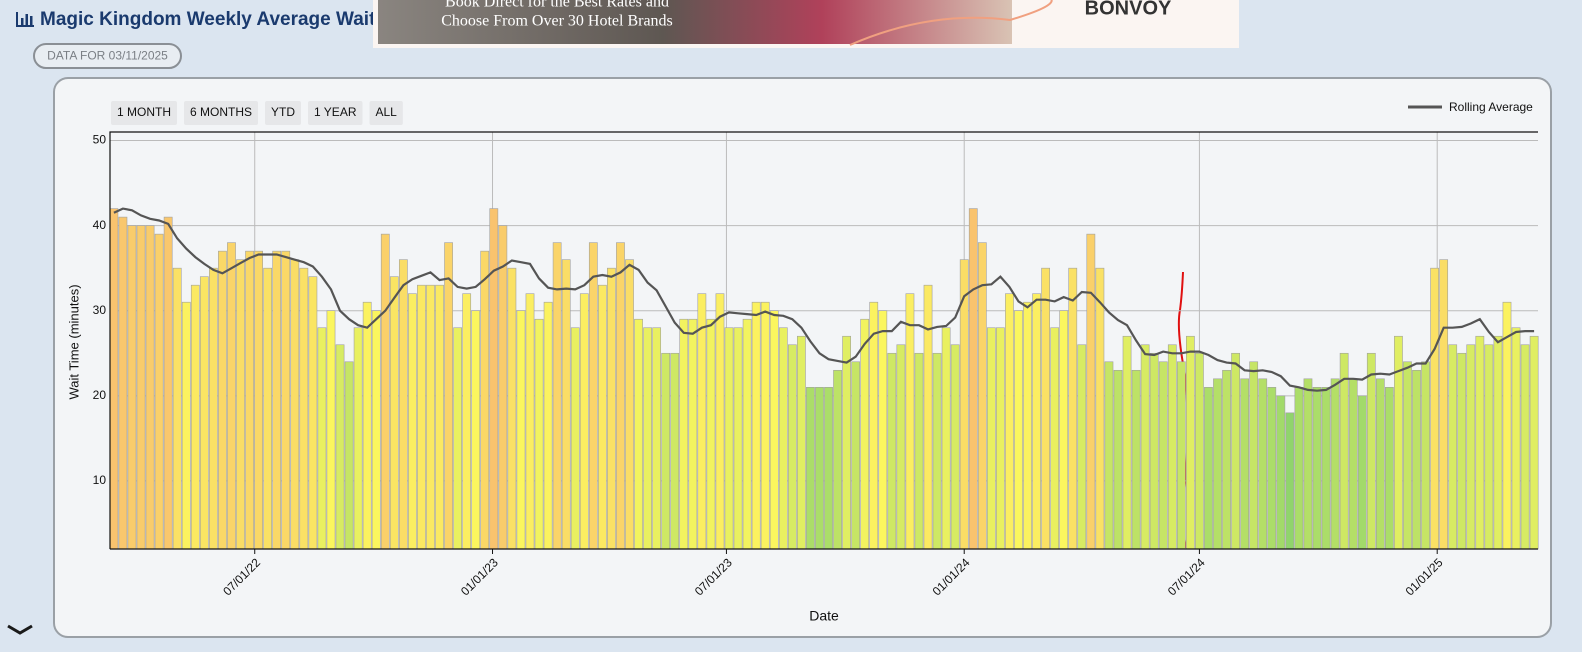  Describe the element at coordinates (1128, 9) in the screenshot. I see `ad-brand: BONVOY` at that location.